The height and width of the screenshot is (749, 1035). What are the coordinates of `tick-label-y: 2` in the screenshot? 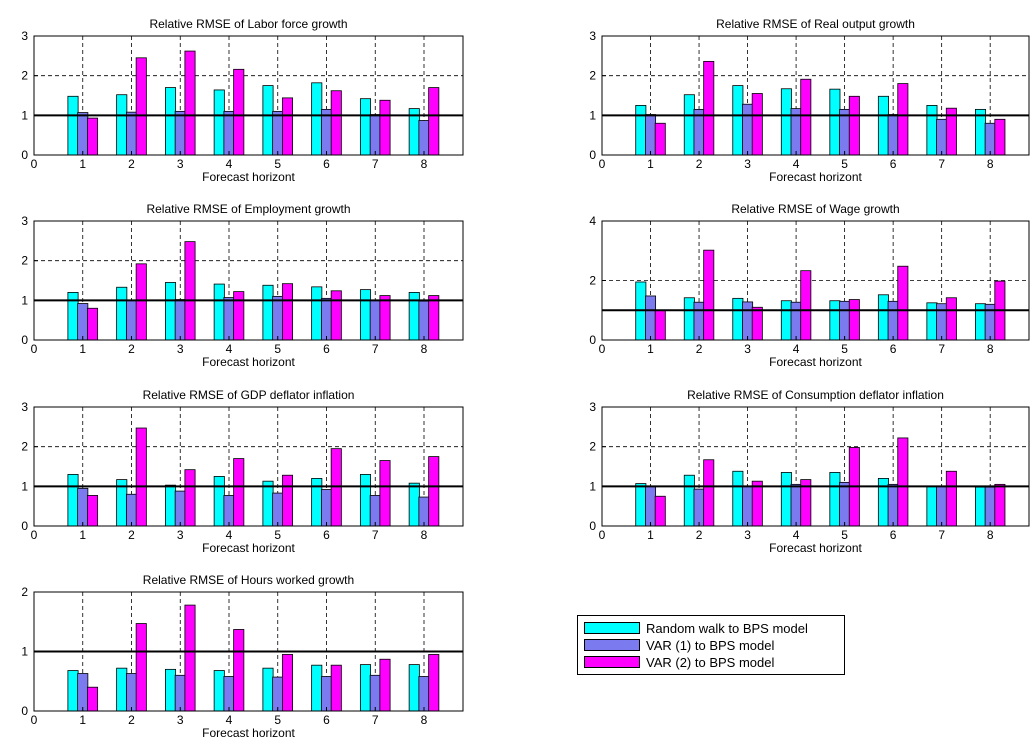 It's located at (24, 447).